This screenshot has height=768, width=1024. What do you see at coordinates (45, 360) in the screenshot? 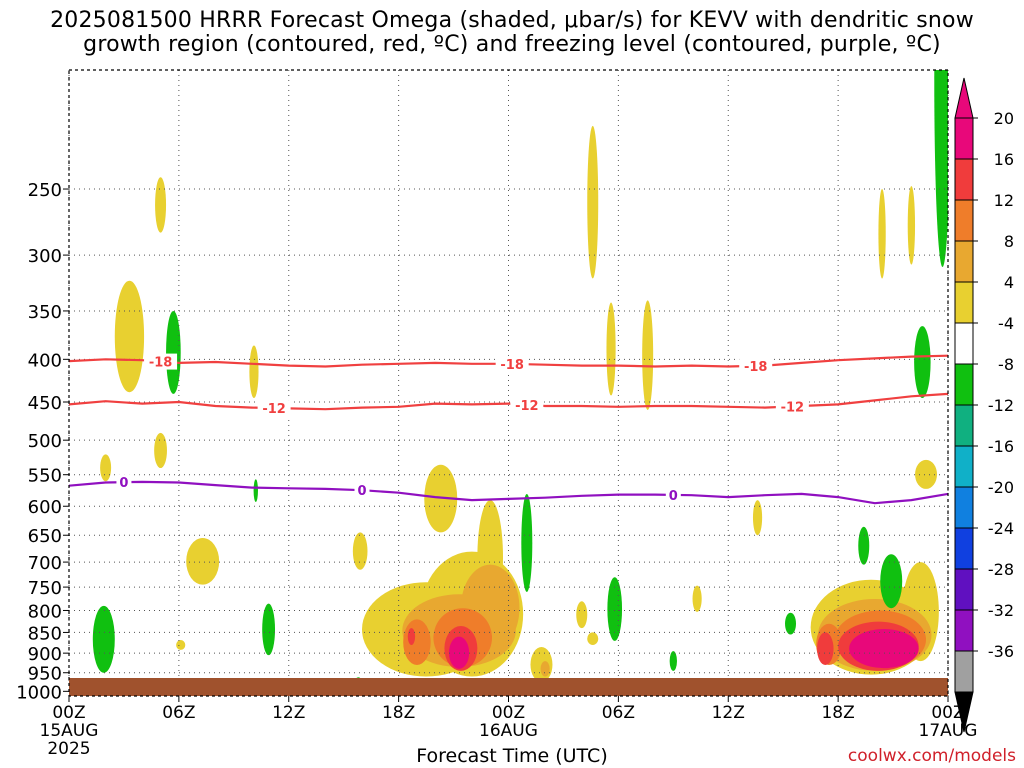
I see `y-tick-label-400: 400` at bounding box center [45, 360].